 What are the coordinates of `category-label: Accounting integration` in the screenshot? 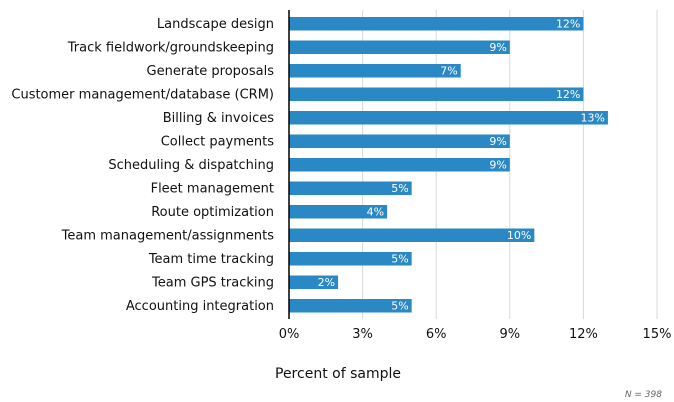 It's located at (200, 306).